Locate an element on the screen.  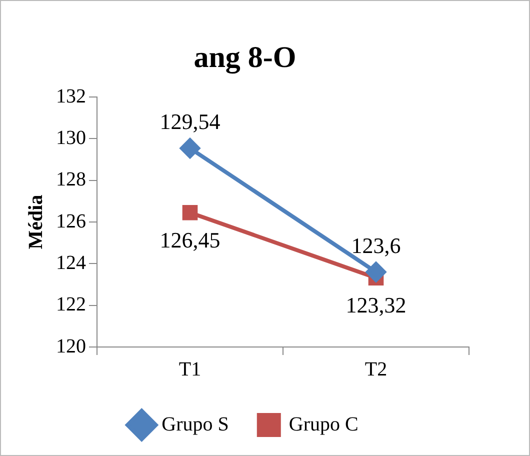
legend-label: Grupo S is located at coordinates (195, 424).